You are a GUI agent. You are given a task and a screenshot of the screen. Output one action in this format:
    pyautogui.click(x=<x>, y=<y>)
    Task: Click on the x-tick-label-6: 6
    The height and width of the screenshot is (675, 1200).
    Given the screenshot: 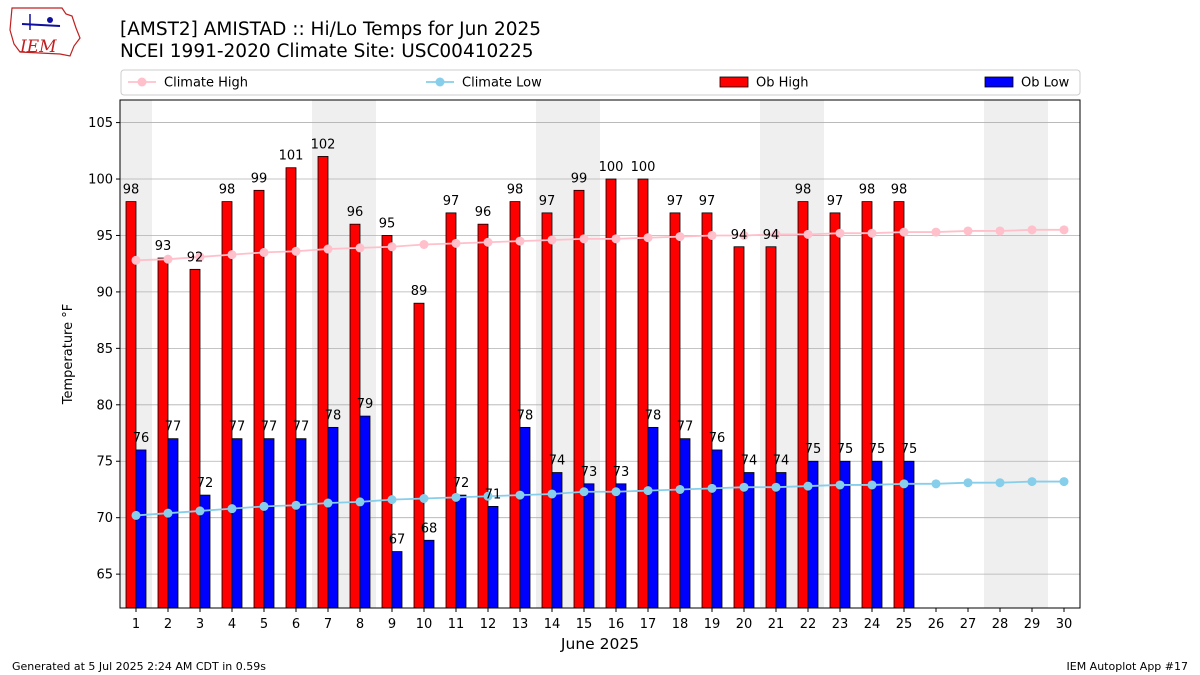 What is the action you would take?
    pyautogui.click(x=296, y=624)
    